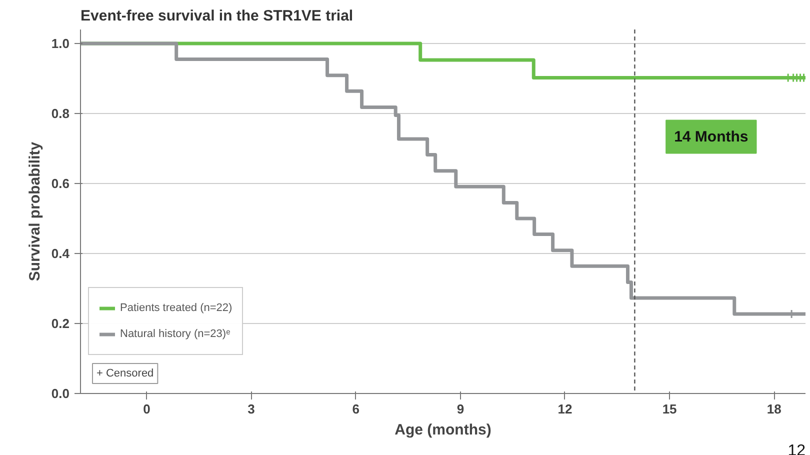  What do you see at coordinates (125, 374) in the screenshot?
I see `annotation: + Censored` at bounding box center [125, 374].